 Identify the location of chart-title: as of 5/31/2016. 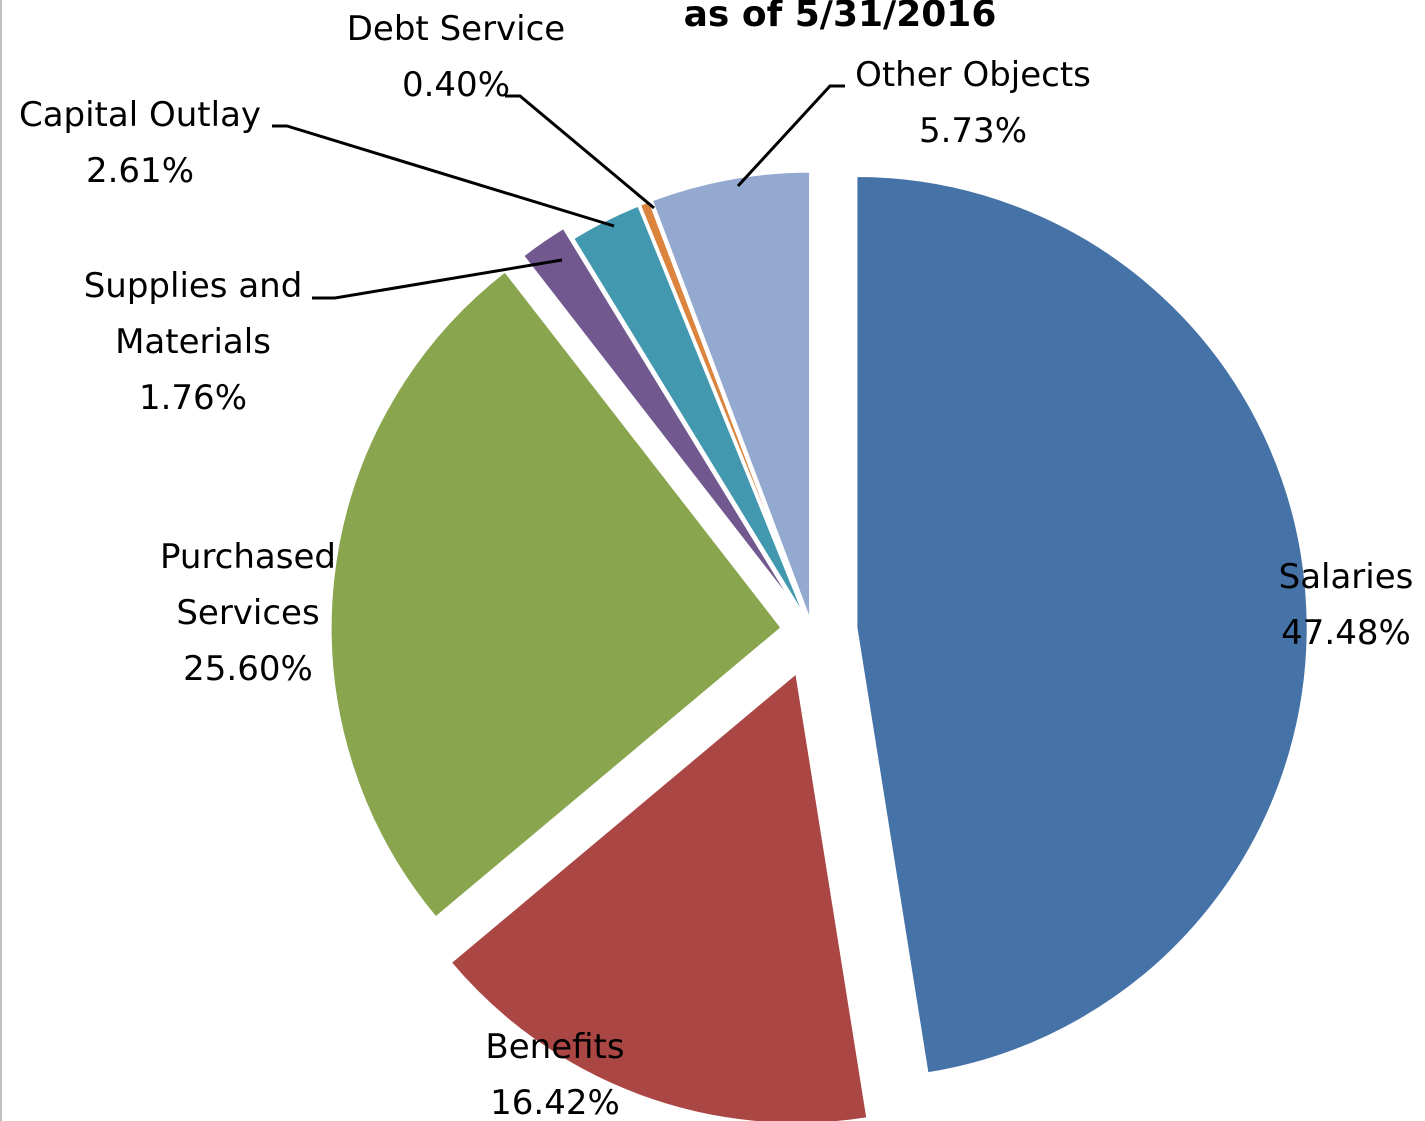
(840, 17).